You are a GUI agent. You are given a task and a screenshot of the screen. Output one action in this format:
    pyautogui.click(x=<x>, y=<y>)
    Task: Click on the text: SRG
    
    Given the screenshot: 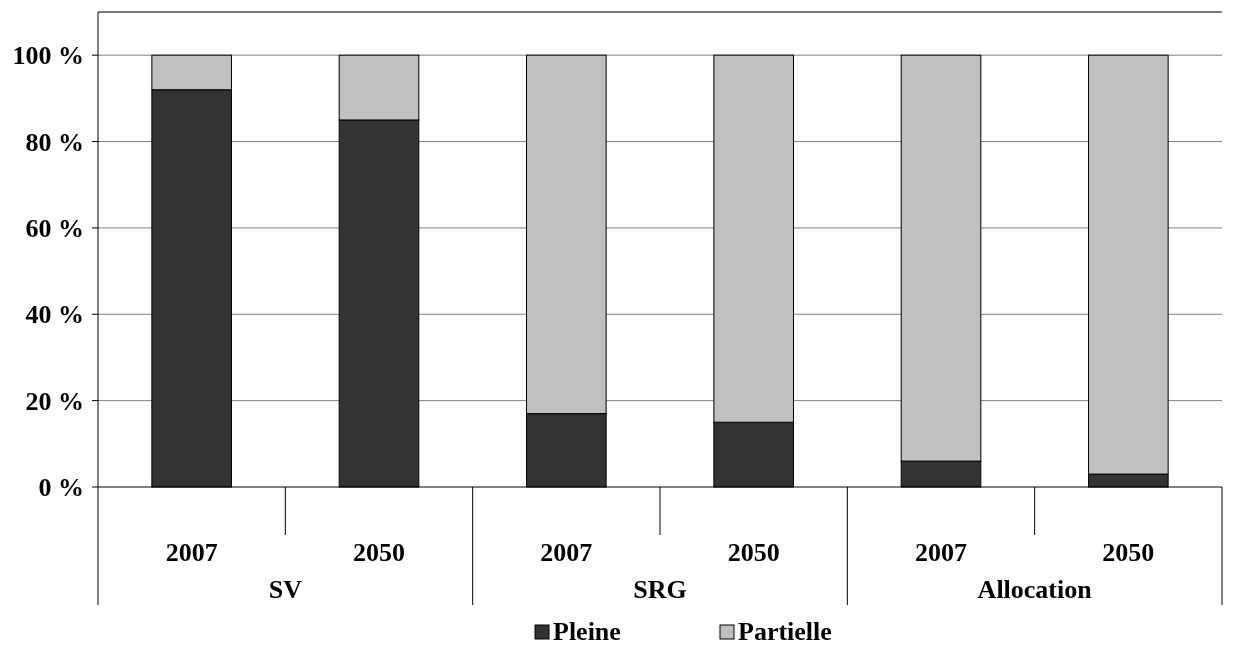 What is the action you would take?
    pyautogui.click(x=660, y=589)
    